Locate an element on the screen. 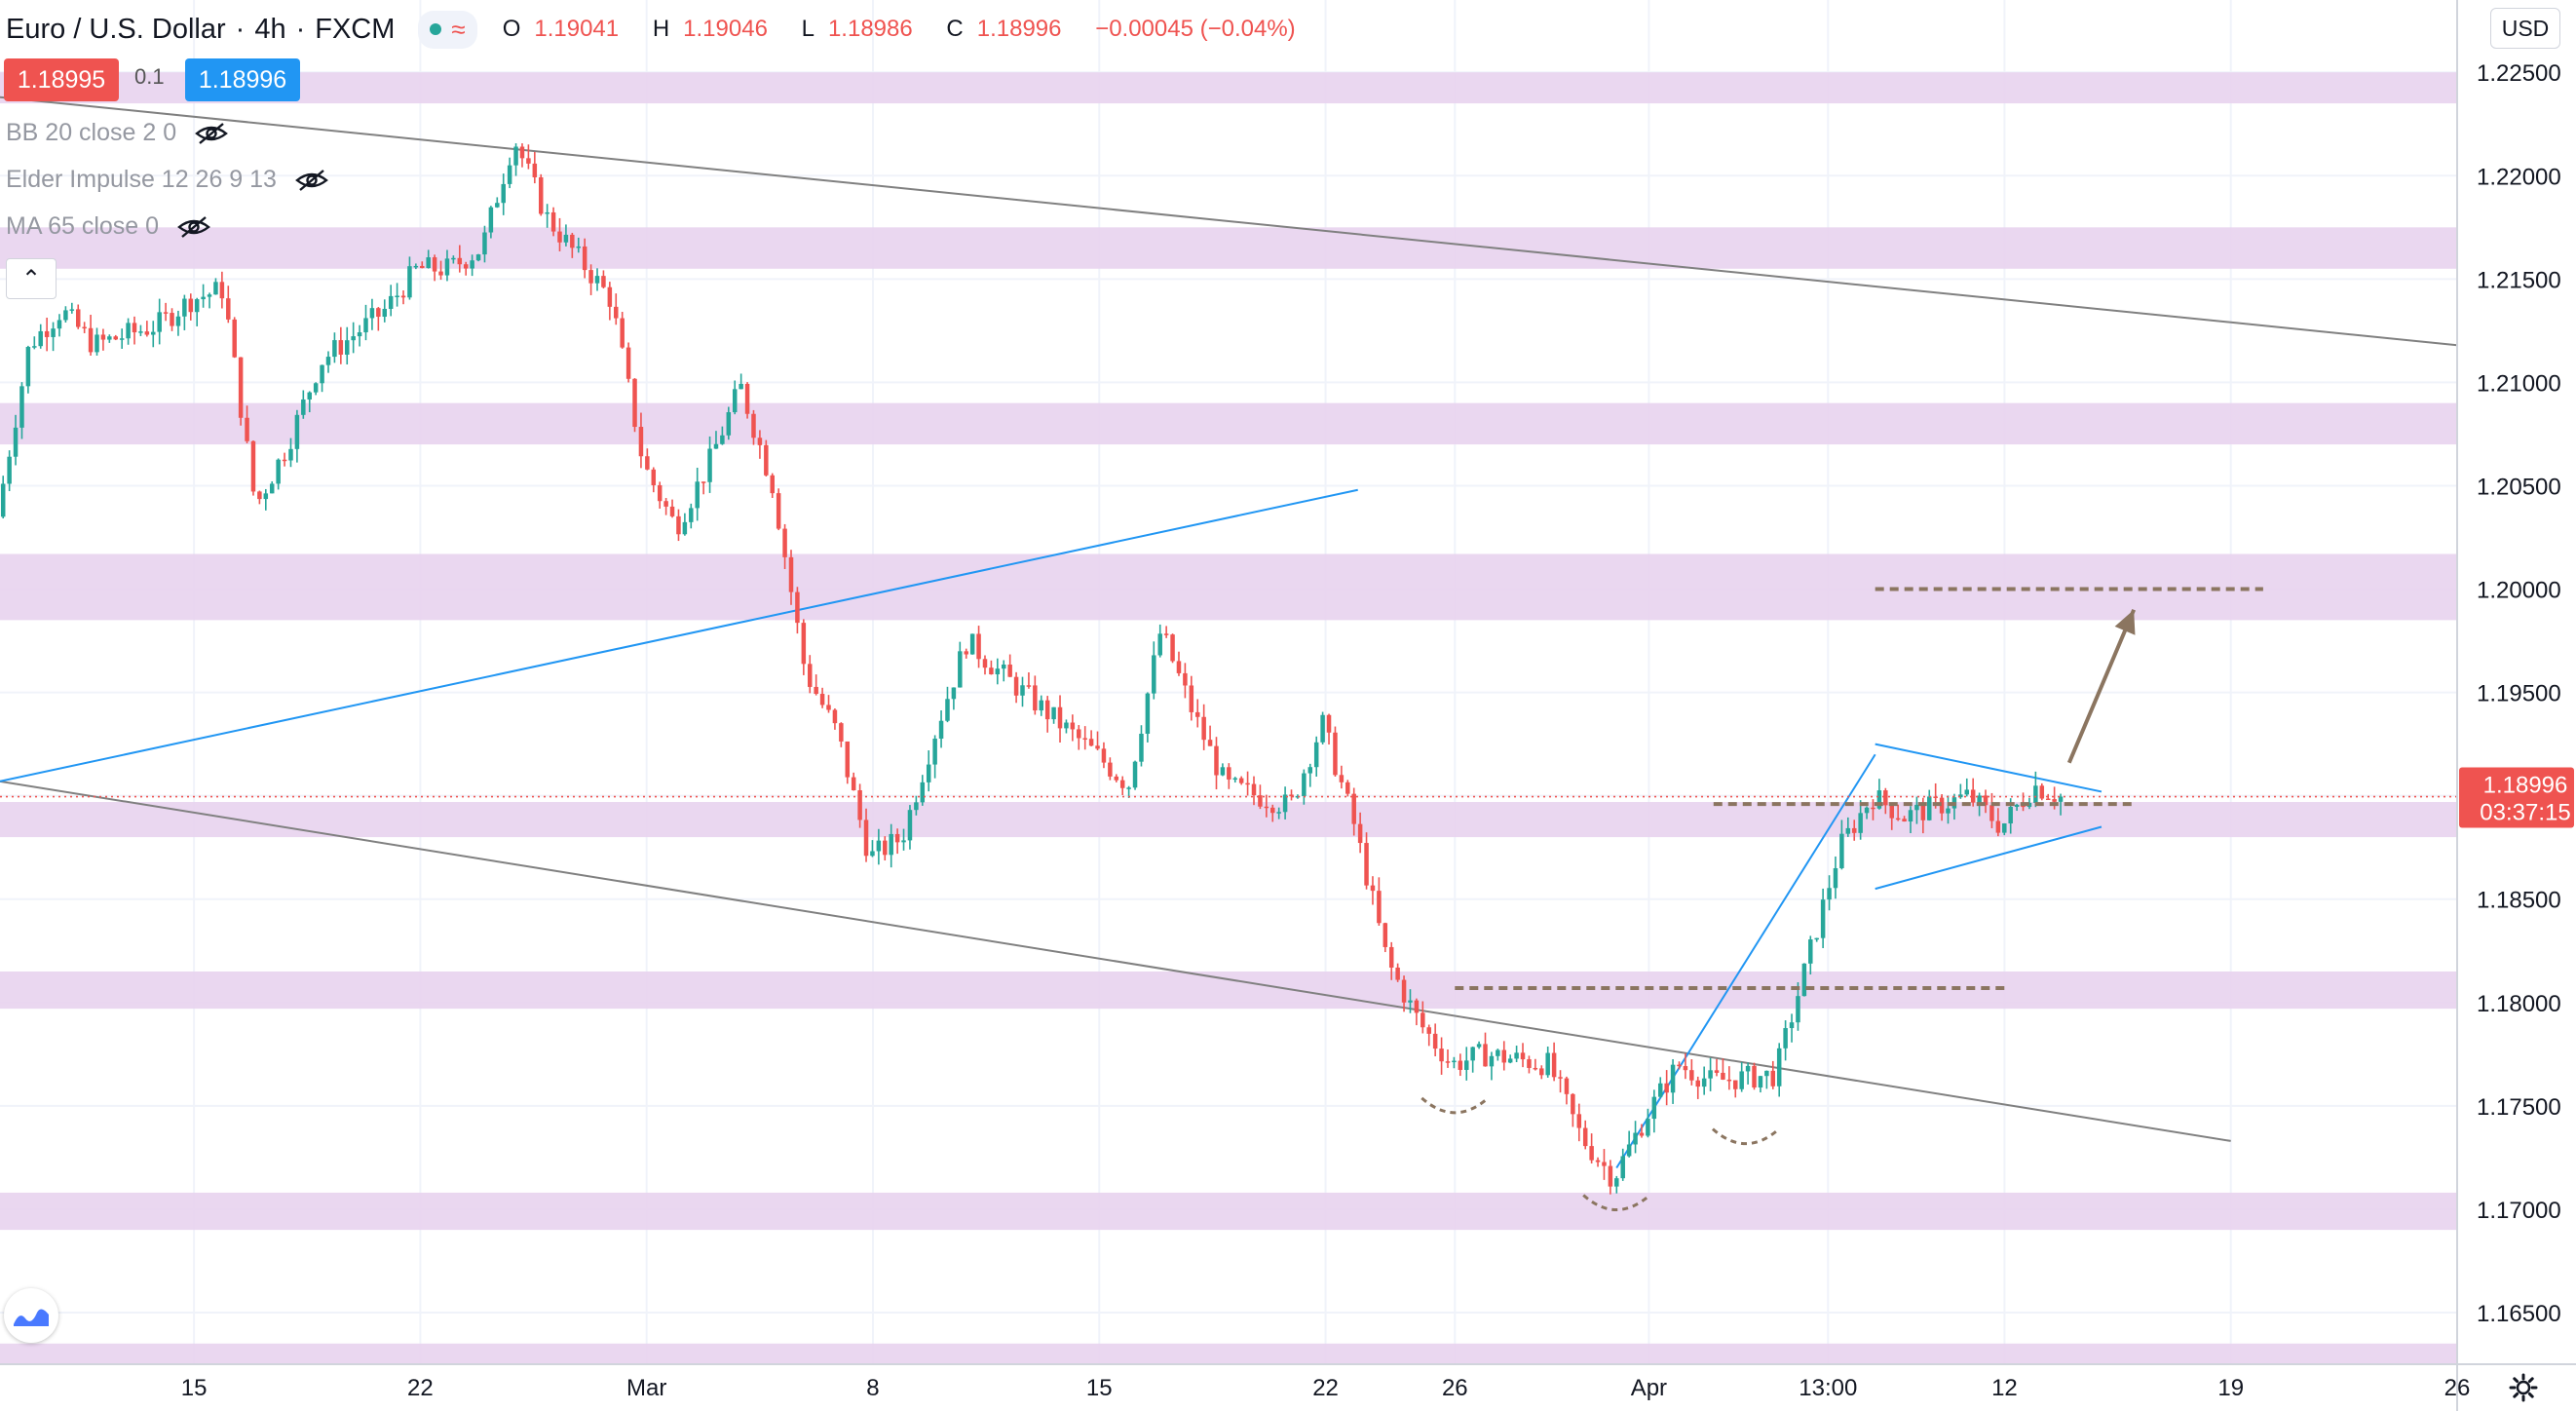  x-tick-label: Mar is located at coordinates (646, 1388).